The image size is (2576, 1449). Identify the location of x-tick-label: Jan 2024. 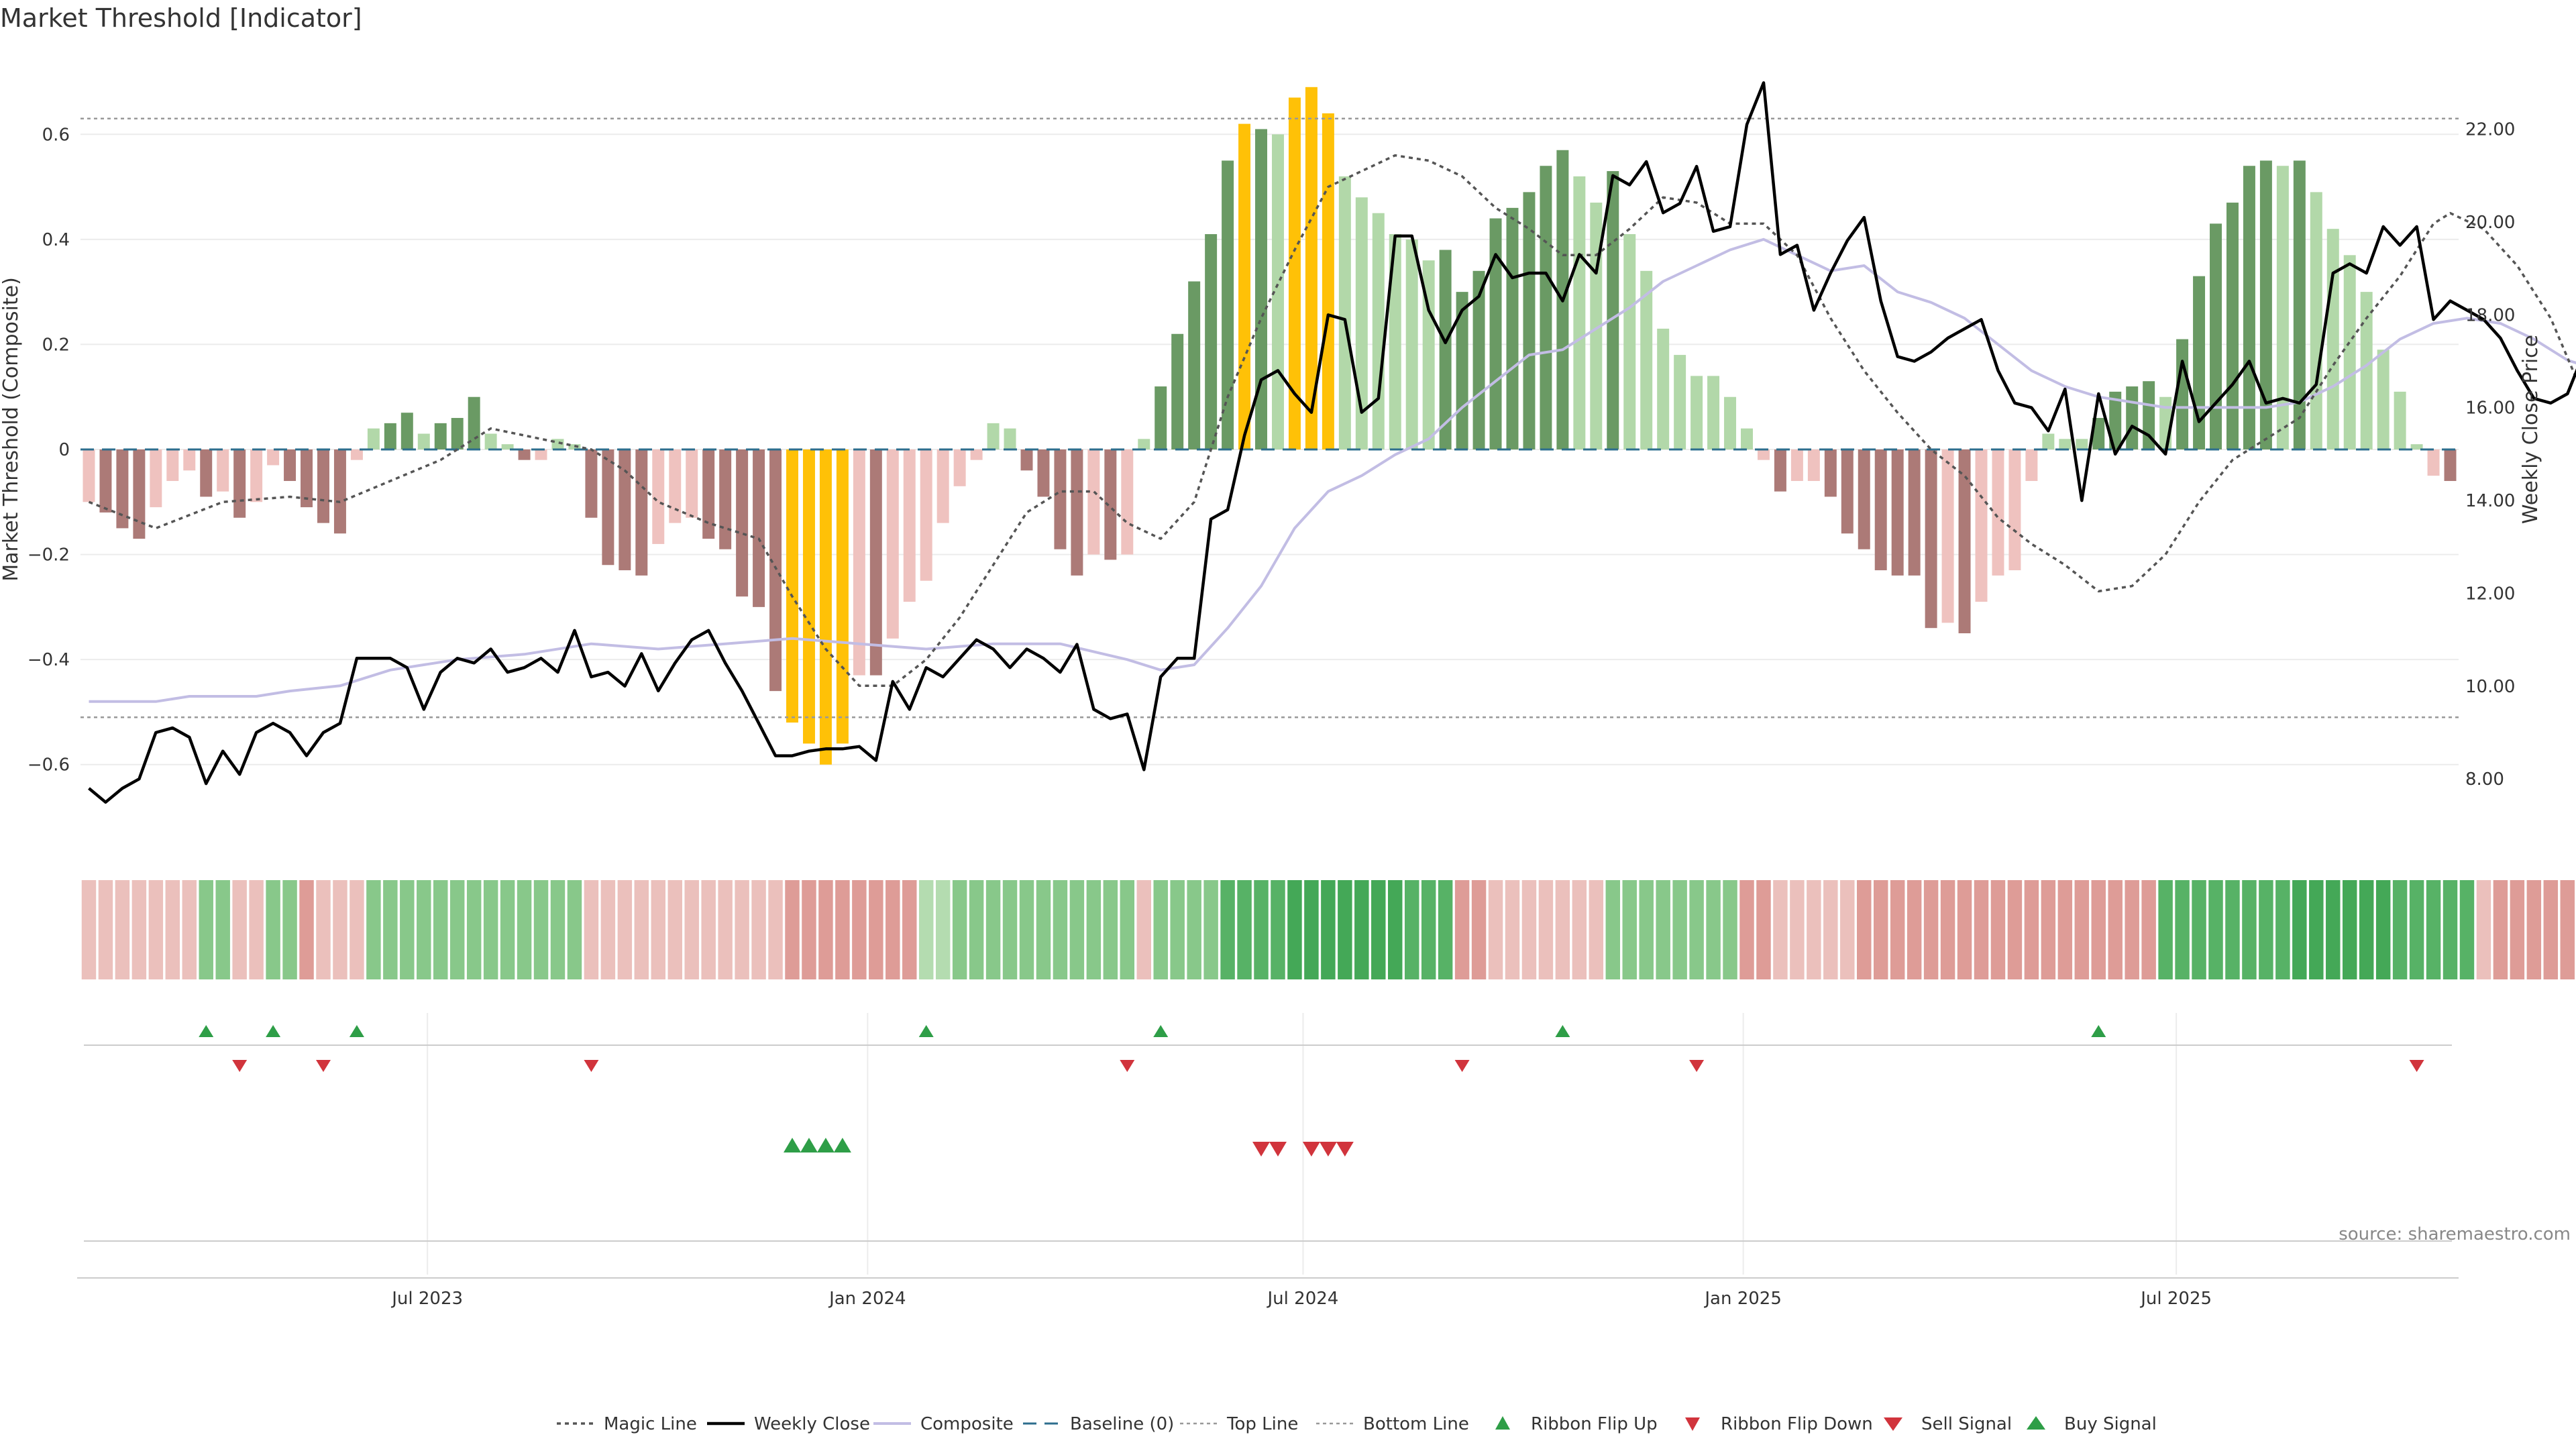
(867, 1299).